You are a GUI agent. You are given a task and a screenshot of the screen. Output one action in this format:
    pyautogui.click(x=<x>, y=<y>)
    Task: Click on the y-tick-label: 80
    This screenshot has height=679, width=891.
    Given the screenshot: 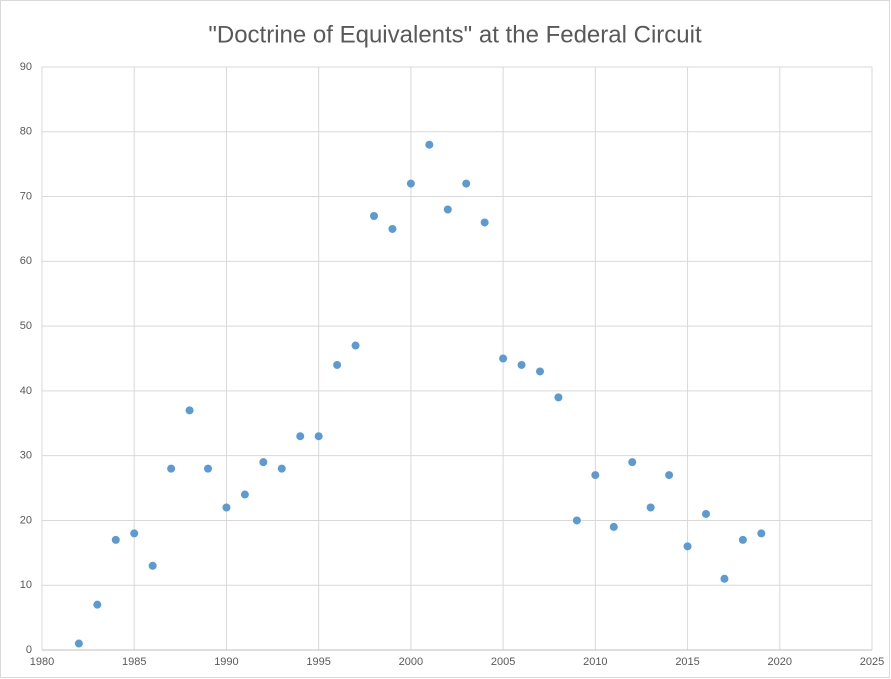 What is the action you would take?
    pyautogui.click(x=26, y=132)
    